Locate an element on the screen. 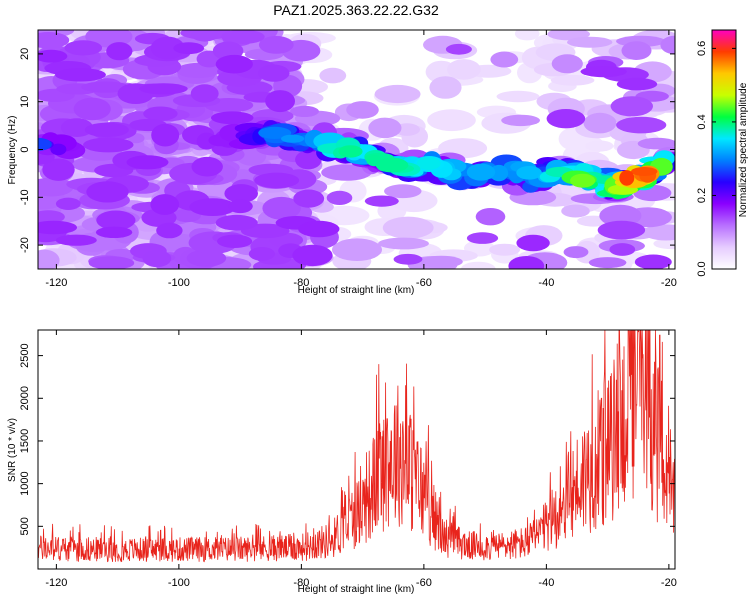 This screenshot has width=750, height=600. y-tick-label: -20 is located at coordinates (25, 245).